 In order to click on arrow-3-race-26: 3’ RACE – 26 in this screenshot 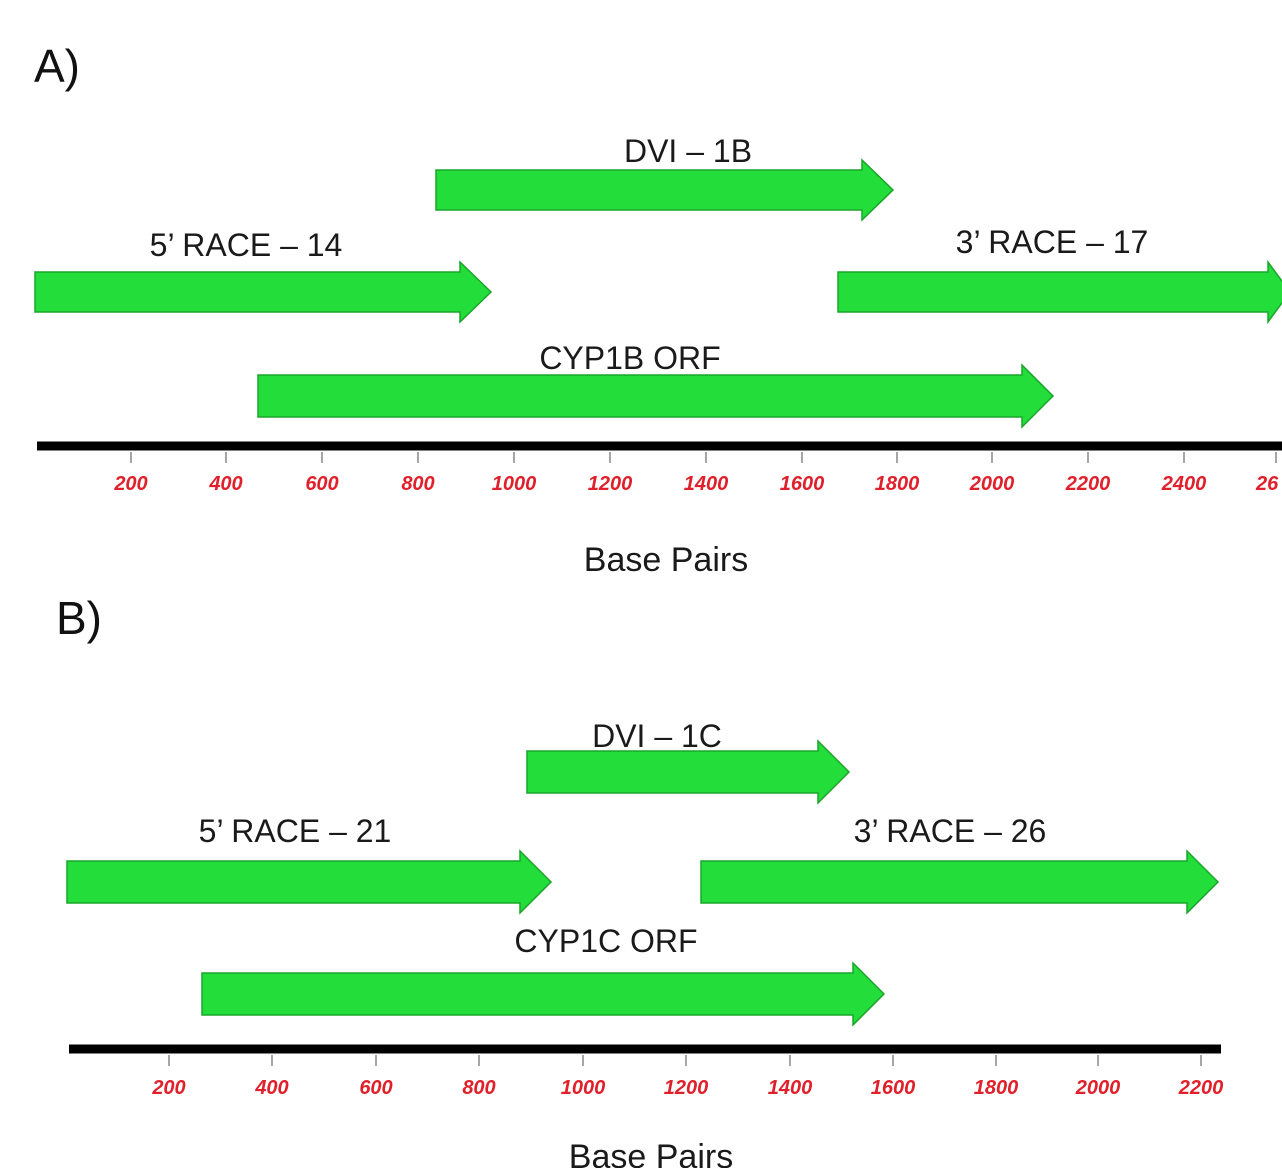, I will do `click(960, 864)`.